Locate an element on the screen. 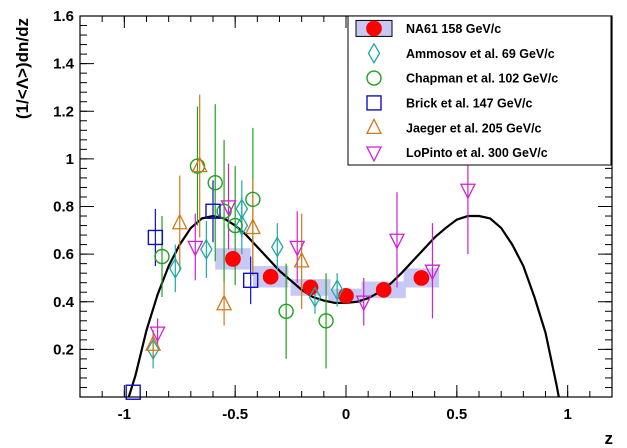 This screenshot has width=627, height=448. legend-entry: Ammosov et al. 69 GeV/c is located at coordinates (461, 53).